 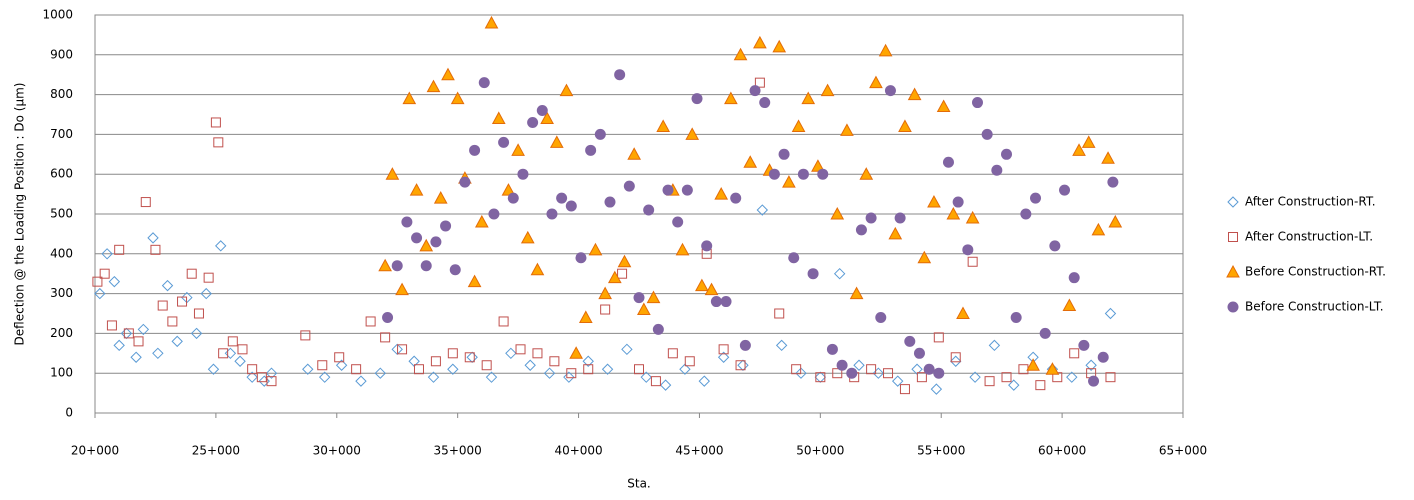 I want to click on y-tick-label: 600, so click(x=61, y=174).